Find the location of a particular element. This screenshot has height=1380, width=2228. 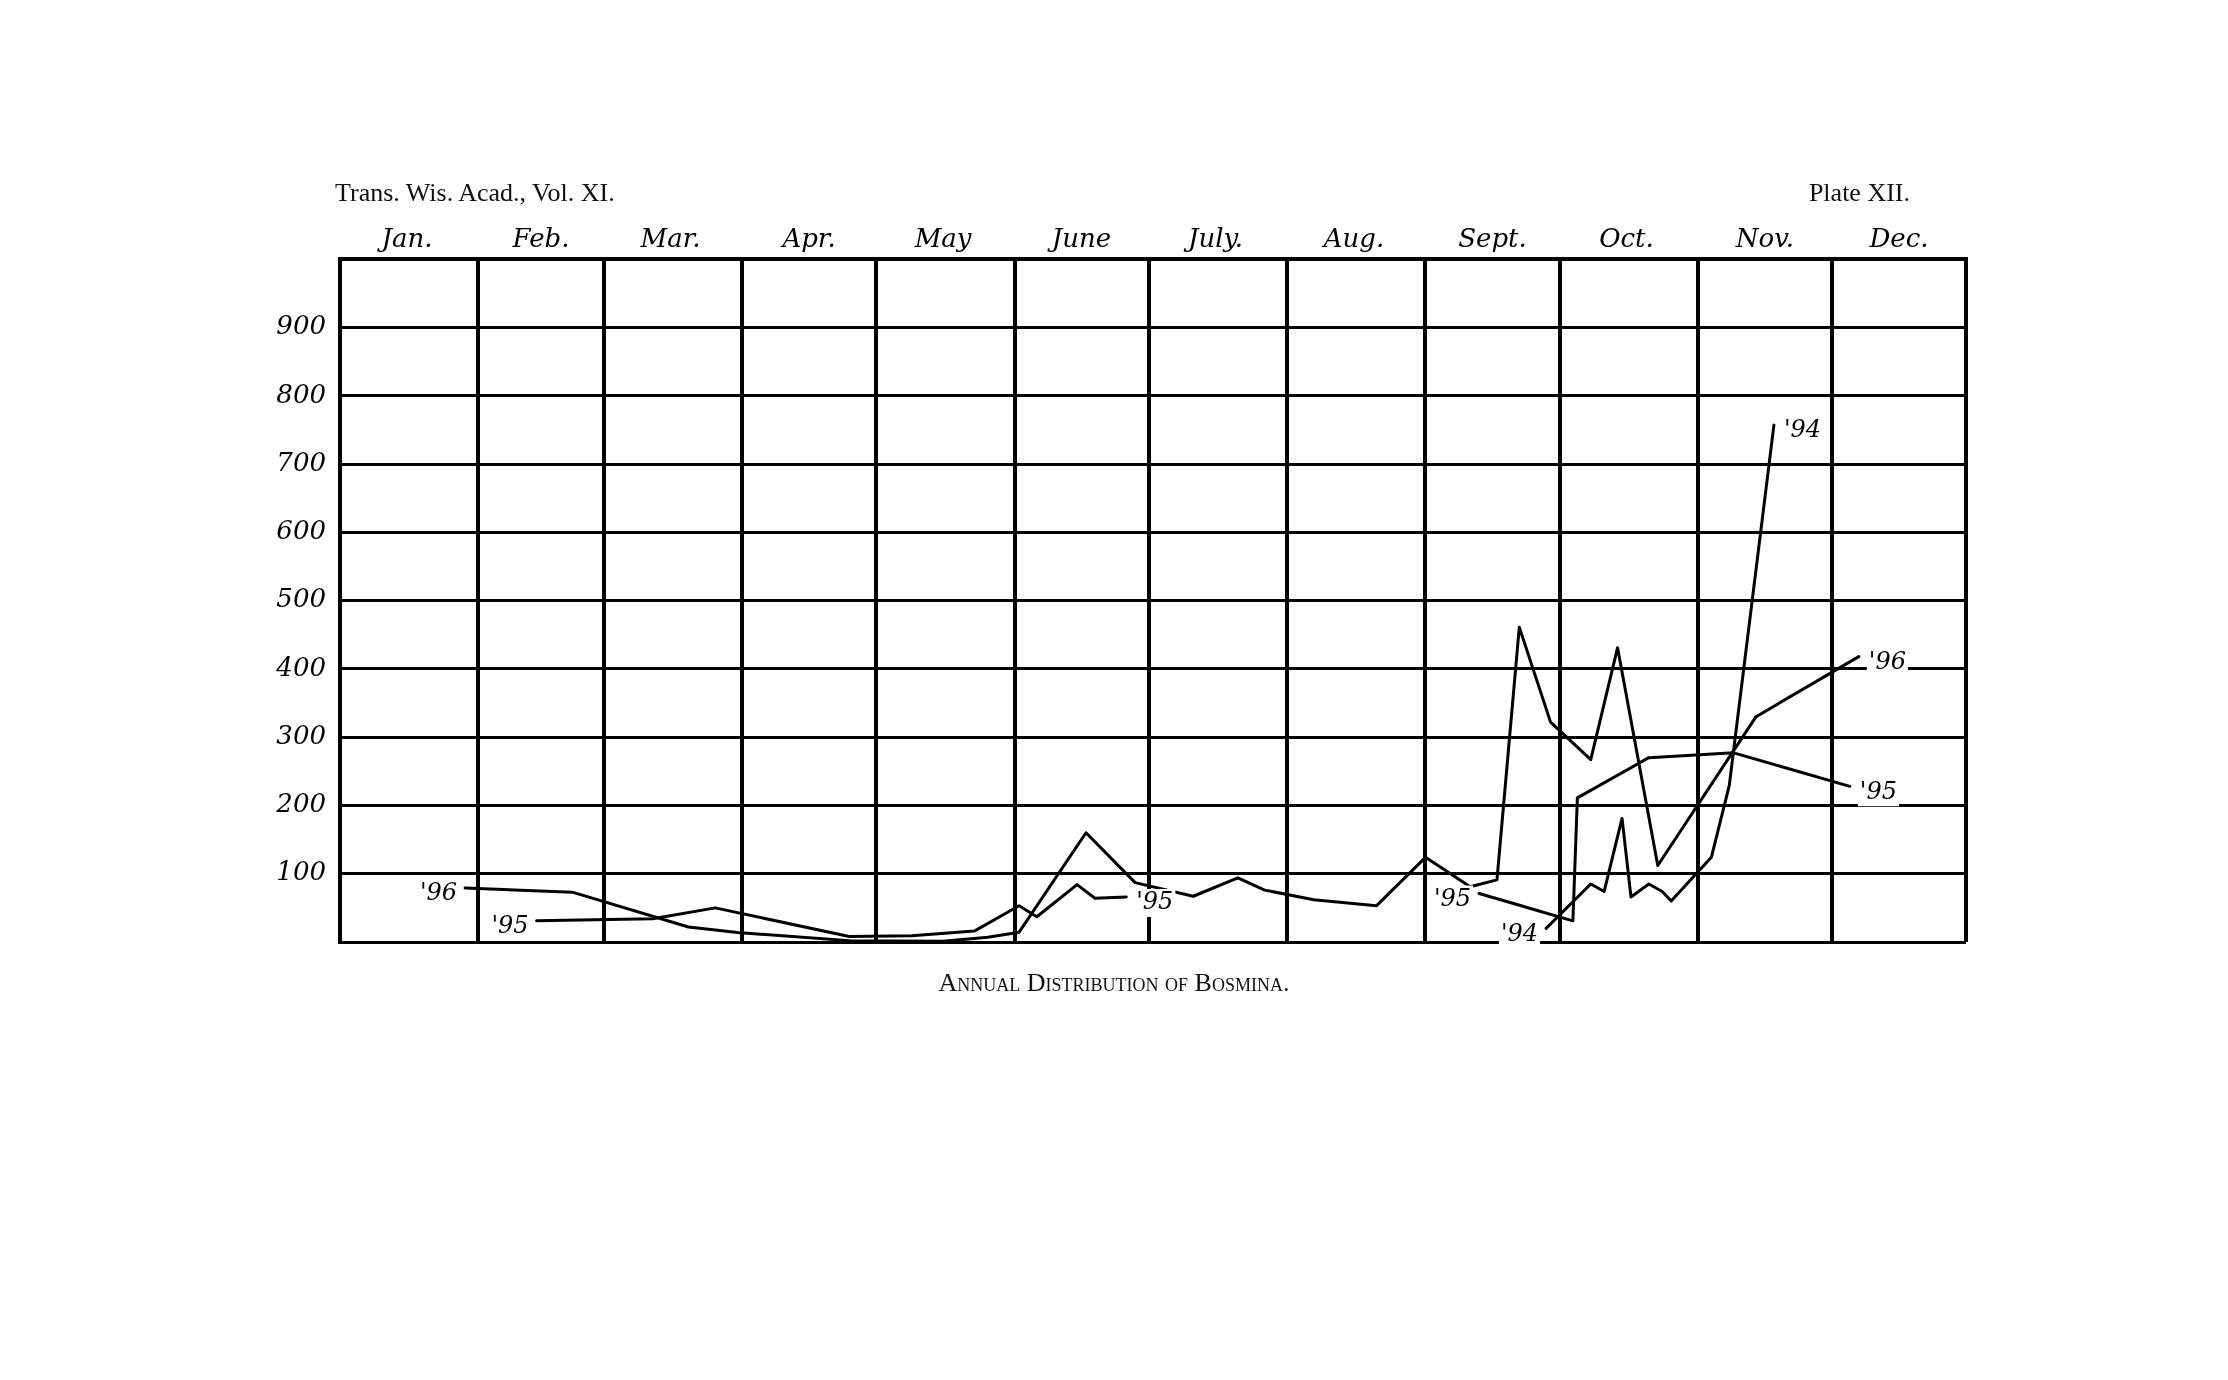

x-tick-label: May is located at coordinates (942, 238).